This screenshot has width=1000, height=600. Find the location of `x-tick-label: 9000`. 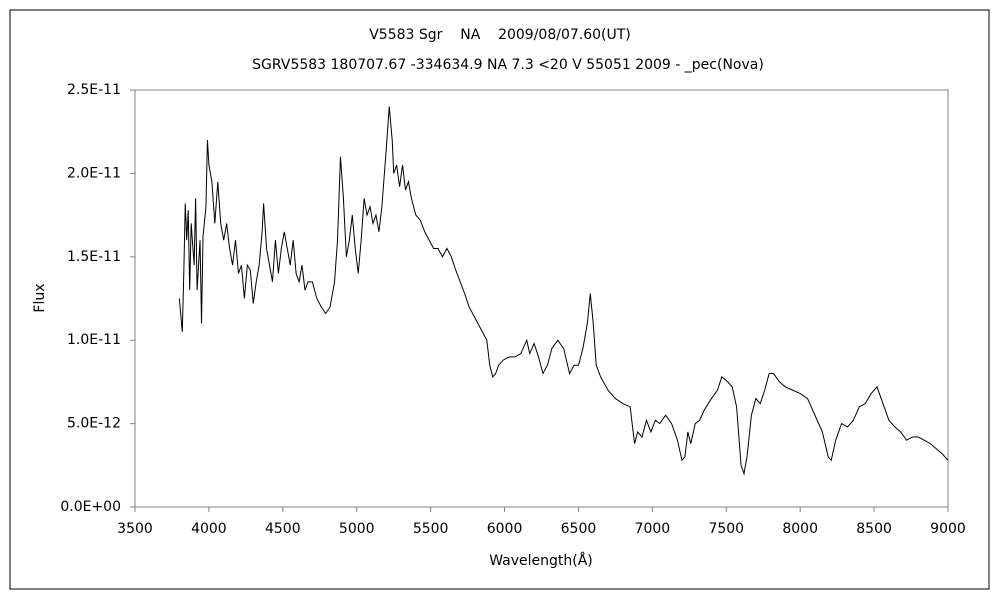

x-tick-label: 9000 is located at coordinates (948, 529).